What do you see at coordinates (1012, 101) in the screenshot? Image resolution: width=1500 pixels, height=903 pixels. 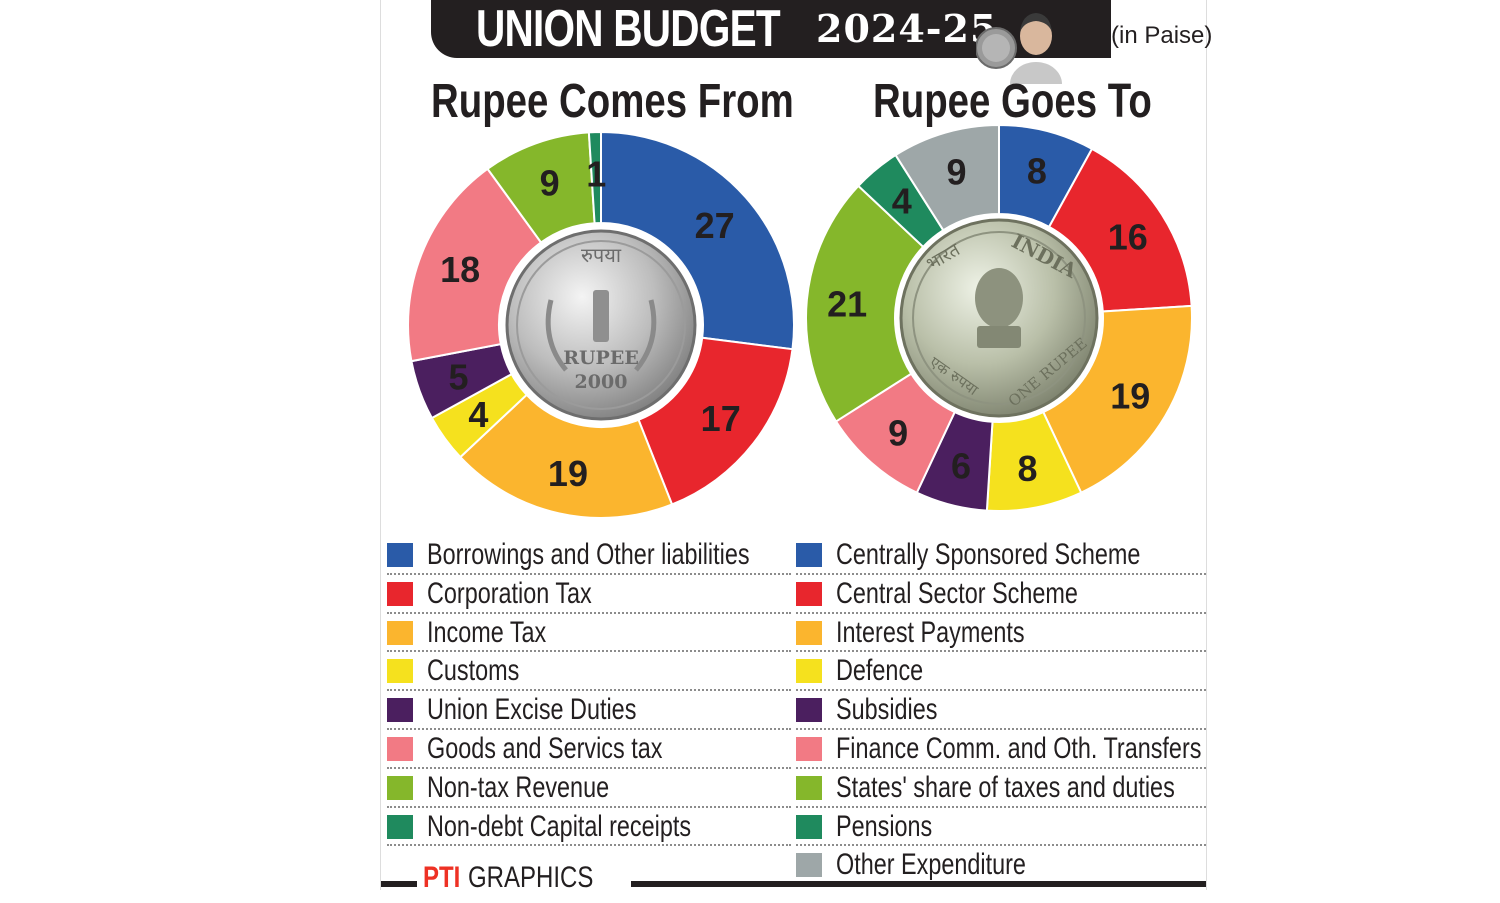 I see `chart-title-rupee-goes-to: Rupee Goes To` at bounding box center [1012, 101].